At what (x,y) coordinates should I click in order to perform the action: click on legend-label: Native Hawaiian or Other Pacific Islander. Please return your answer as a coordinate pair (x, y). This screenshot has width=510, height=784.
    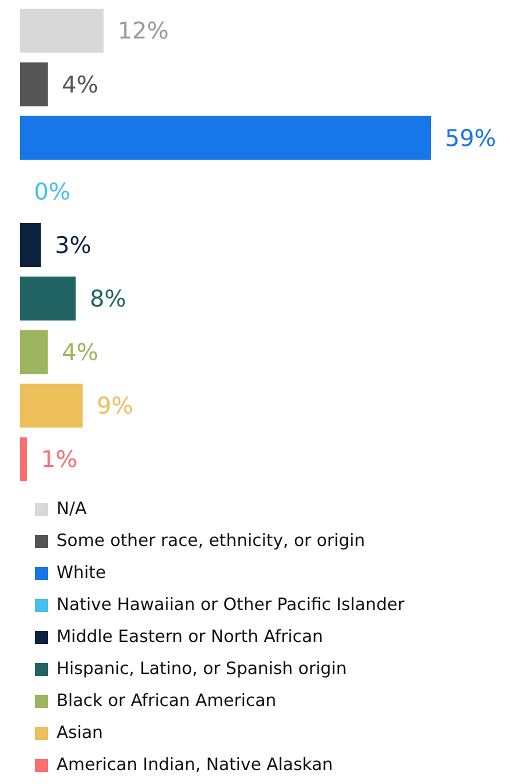
    Looking at the image, I should click on (230, 604).